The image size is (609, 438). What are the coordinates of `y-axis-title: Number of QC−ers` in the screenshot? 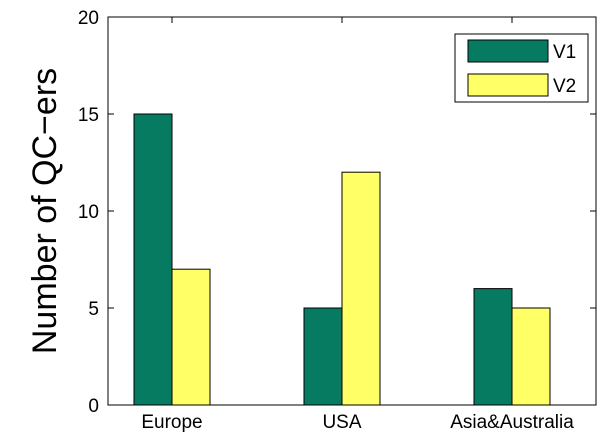 It's located at (45, 211).